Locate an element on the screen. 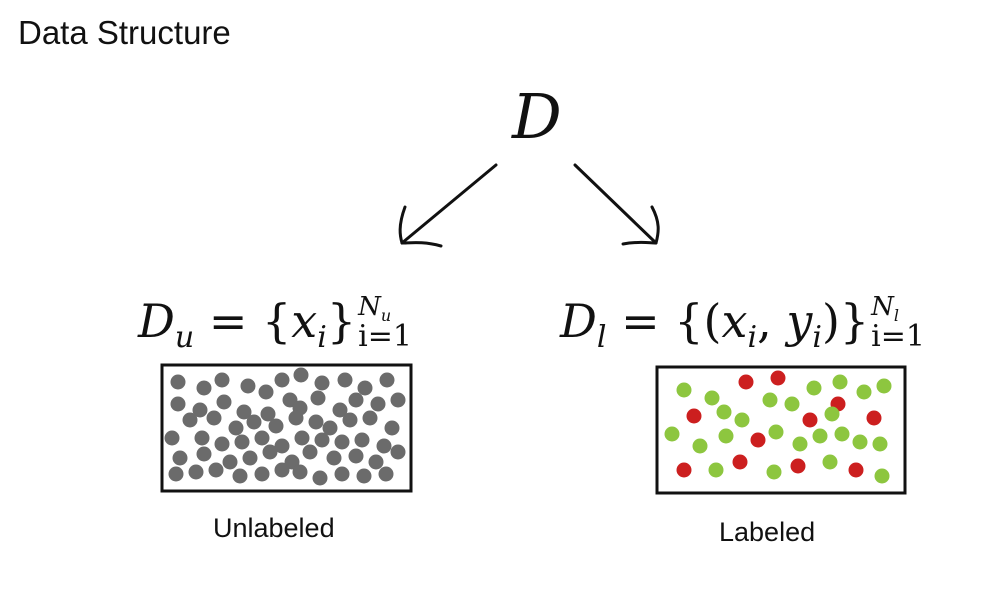  labeled-formula: Dl = {(xi, yi)} Nl i=1 is located at coordinates (742, 323).